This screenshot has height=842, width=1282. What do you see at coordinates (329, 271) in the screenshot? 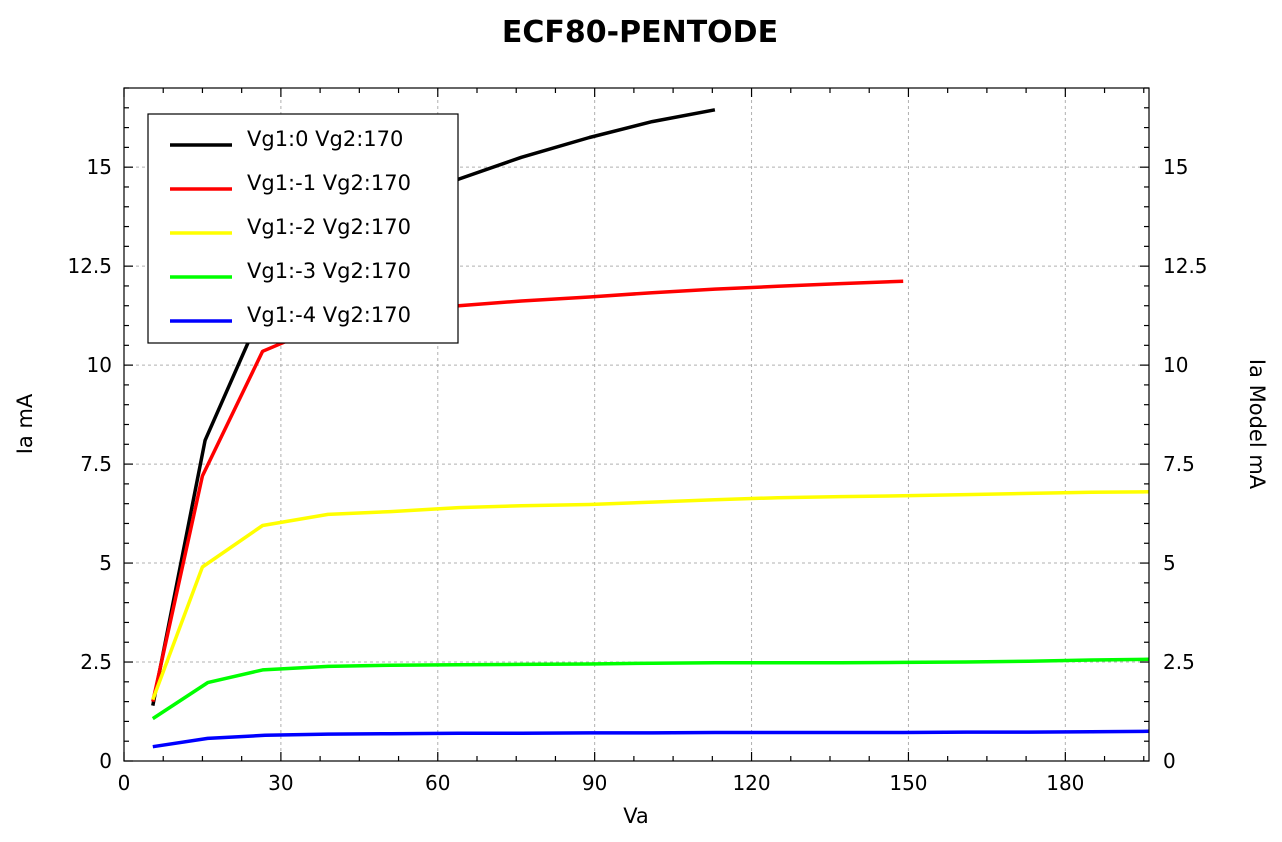
I see `legend-label-4: Vg1:-3 Vg2:170` at bounding box center [329, 271].